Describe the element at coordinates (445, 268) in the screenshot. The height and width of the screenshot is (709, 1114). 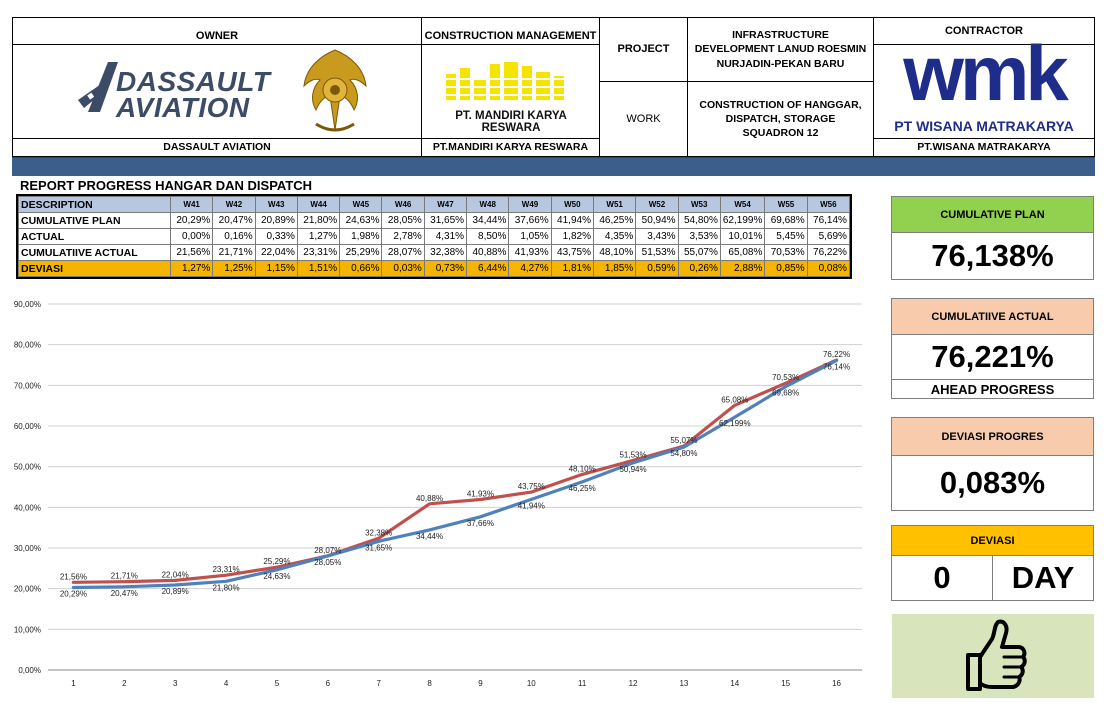
I see `table-cell: 0,73%` at that location.